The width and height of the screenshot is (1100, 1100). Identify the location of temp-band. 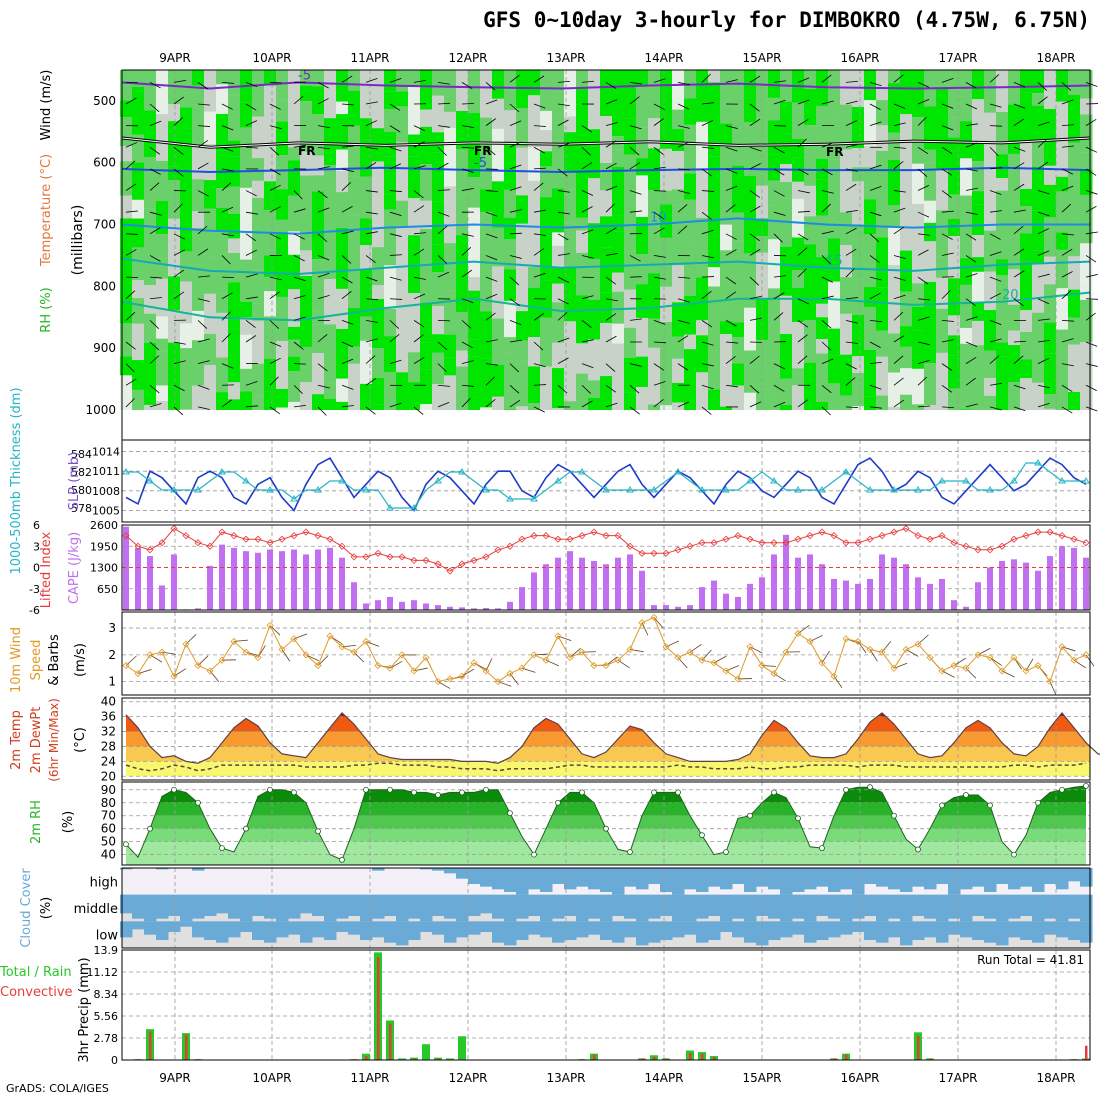
(608, 724).